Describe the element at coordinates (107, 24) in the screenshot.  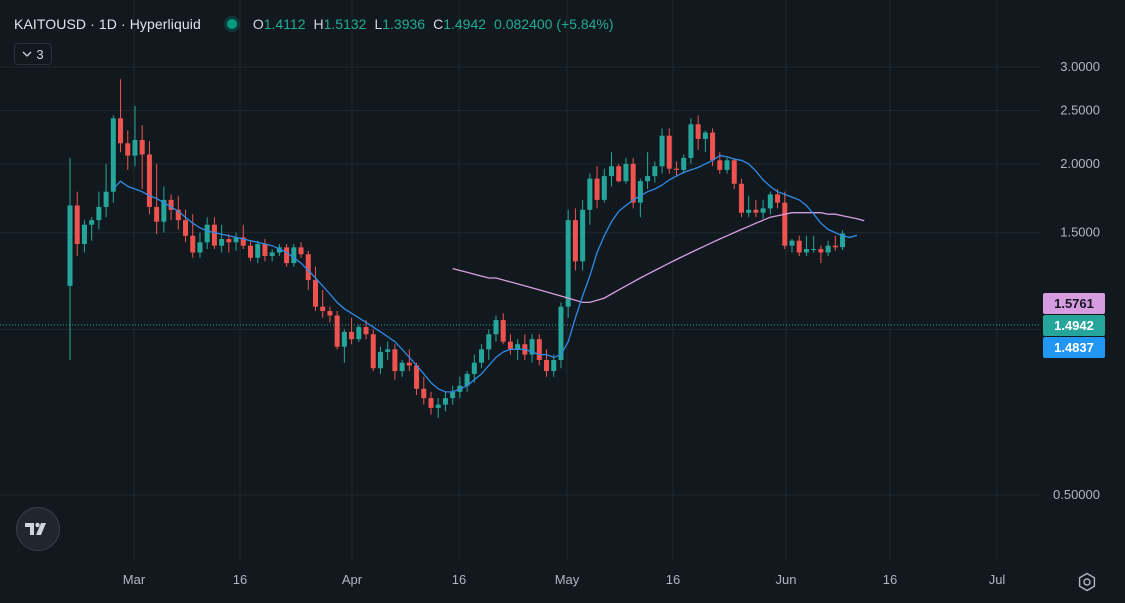
I see `symbol-title: KAITOUSD · 1D · Hyperliquid` at that location.